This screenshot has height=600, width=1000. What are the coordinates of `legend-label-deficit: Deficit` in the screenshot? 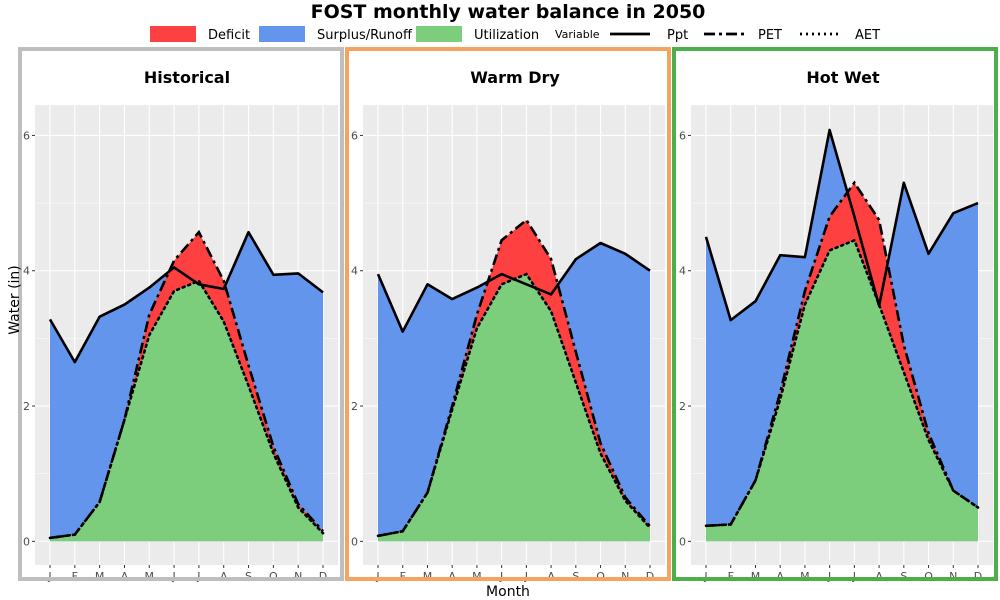 It's located at (229, 35).